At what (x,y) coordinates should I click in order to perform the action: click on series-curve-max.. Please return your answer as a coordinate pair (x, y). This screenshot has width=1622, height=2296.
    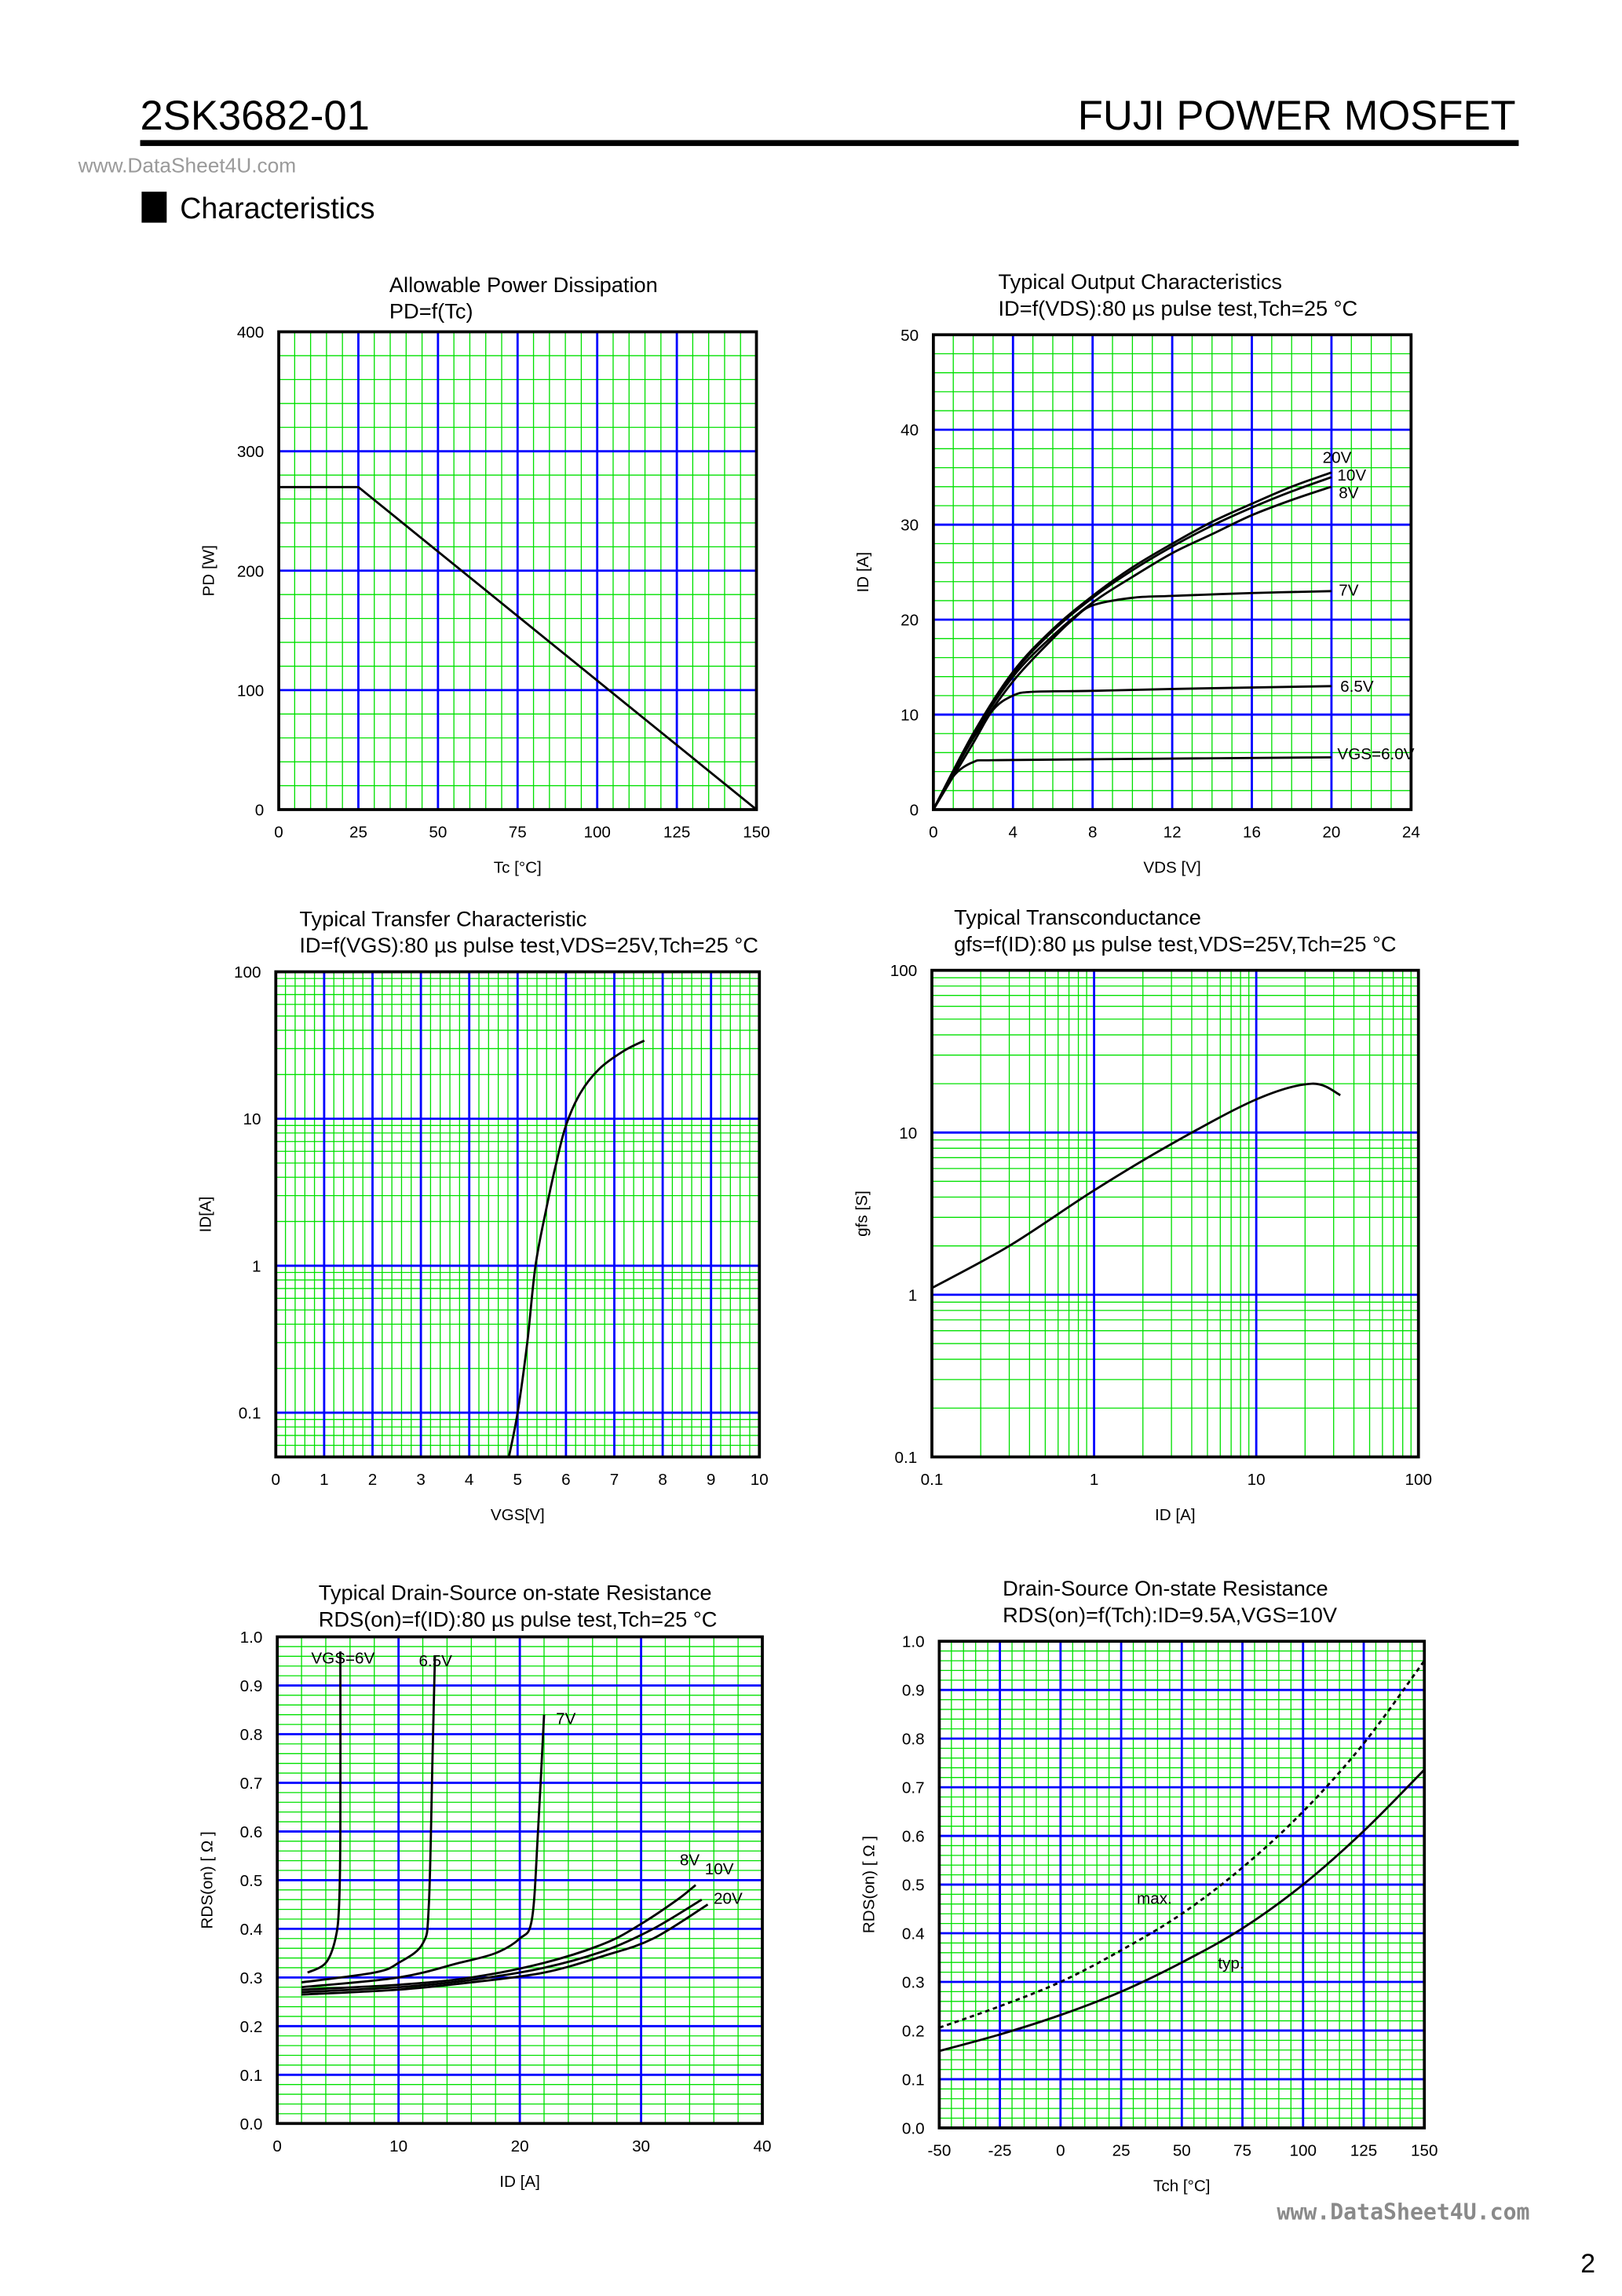
    Looking at the image, I should click on (1182, 1845).